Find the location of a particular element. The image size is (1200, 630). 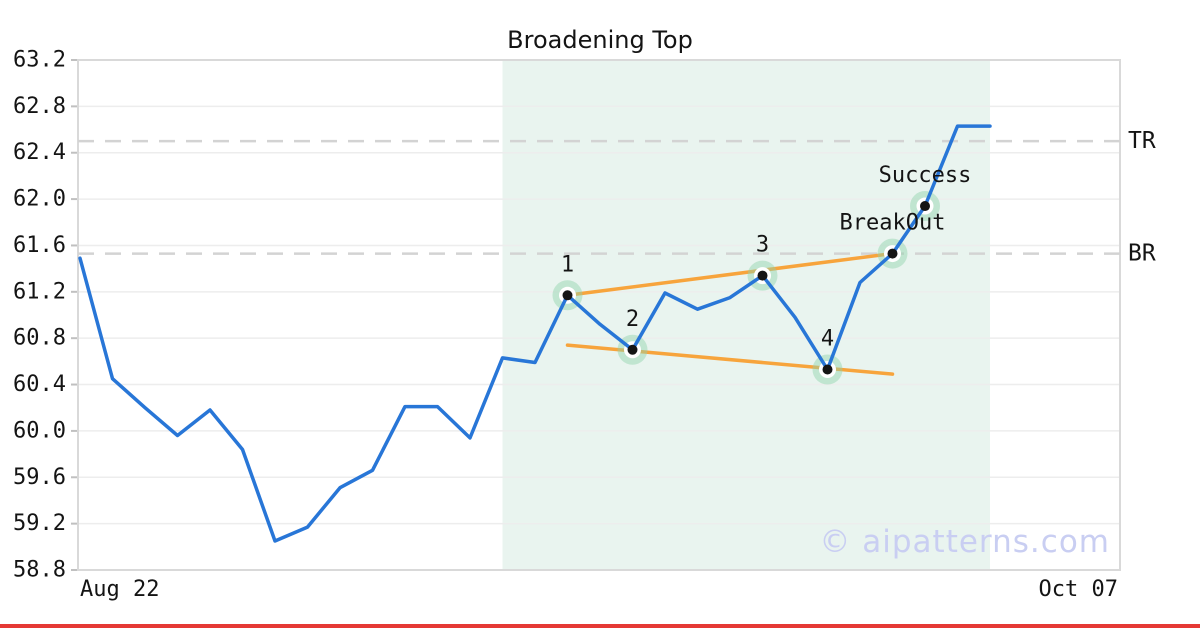

y-tick-label: 61.2 is located at coordinates (39, 291).